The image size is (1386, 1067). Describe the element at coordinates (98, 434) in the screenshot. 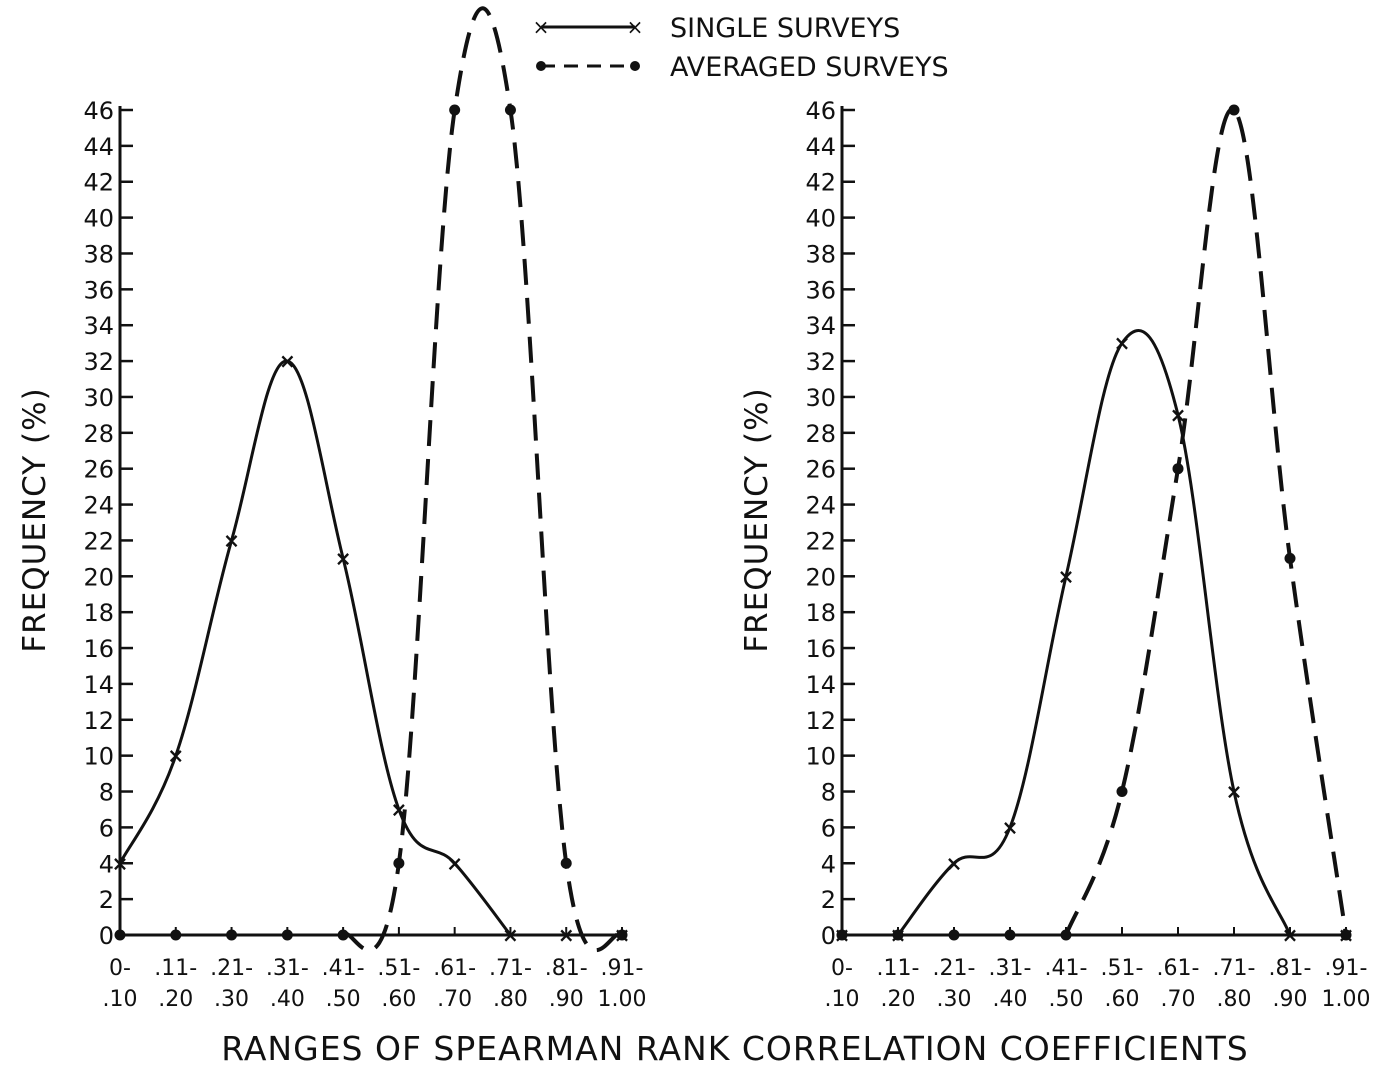

I see `y-tick-label: 28` at that location.